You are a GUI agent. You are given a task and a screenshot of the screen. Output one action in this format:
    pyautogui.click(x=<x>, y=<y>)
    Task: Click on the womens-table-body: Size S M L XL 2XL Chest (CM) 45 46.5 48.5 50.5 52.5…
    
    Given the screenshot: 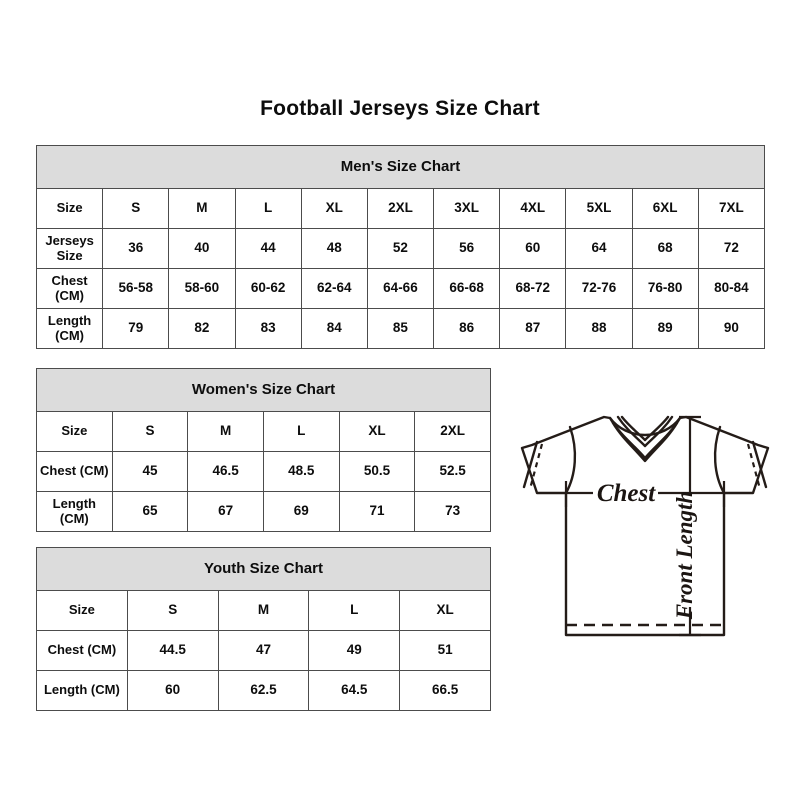 What is the action you would take?
    pyautogui.click(x=263, y=471)
    